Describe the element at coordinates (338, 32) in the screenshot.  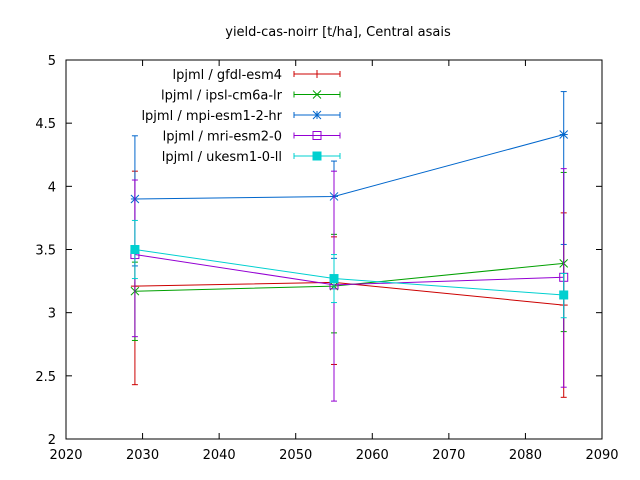
I see `chart-title: yield-cas-noirr [t/ha], Central asais` at that location.